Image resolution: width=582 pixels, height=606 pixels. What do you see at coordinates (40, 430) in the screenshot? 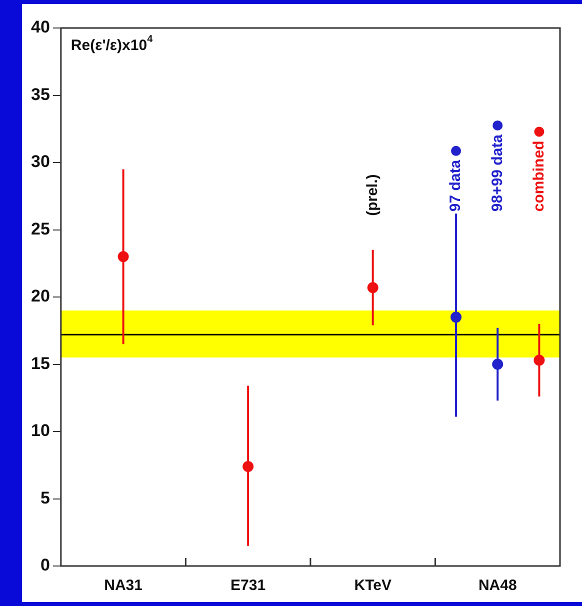
I see `y-tick-label: 10` at bounding box center [40, 430].